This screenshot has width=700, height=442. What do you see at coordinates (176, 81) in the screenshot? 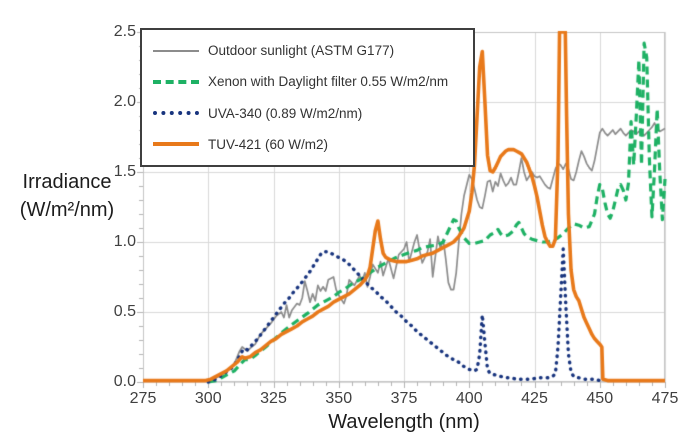
I see `legend-line-xenon-icon` at bounding box center [176, 81].